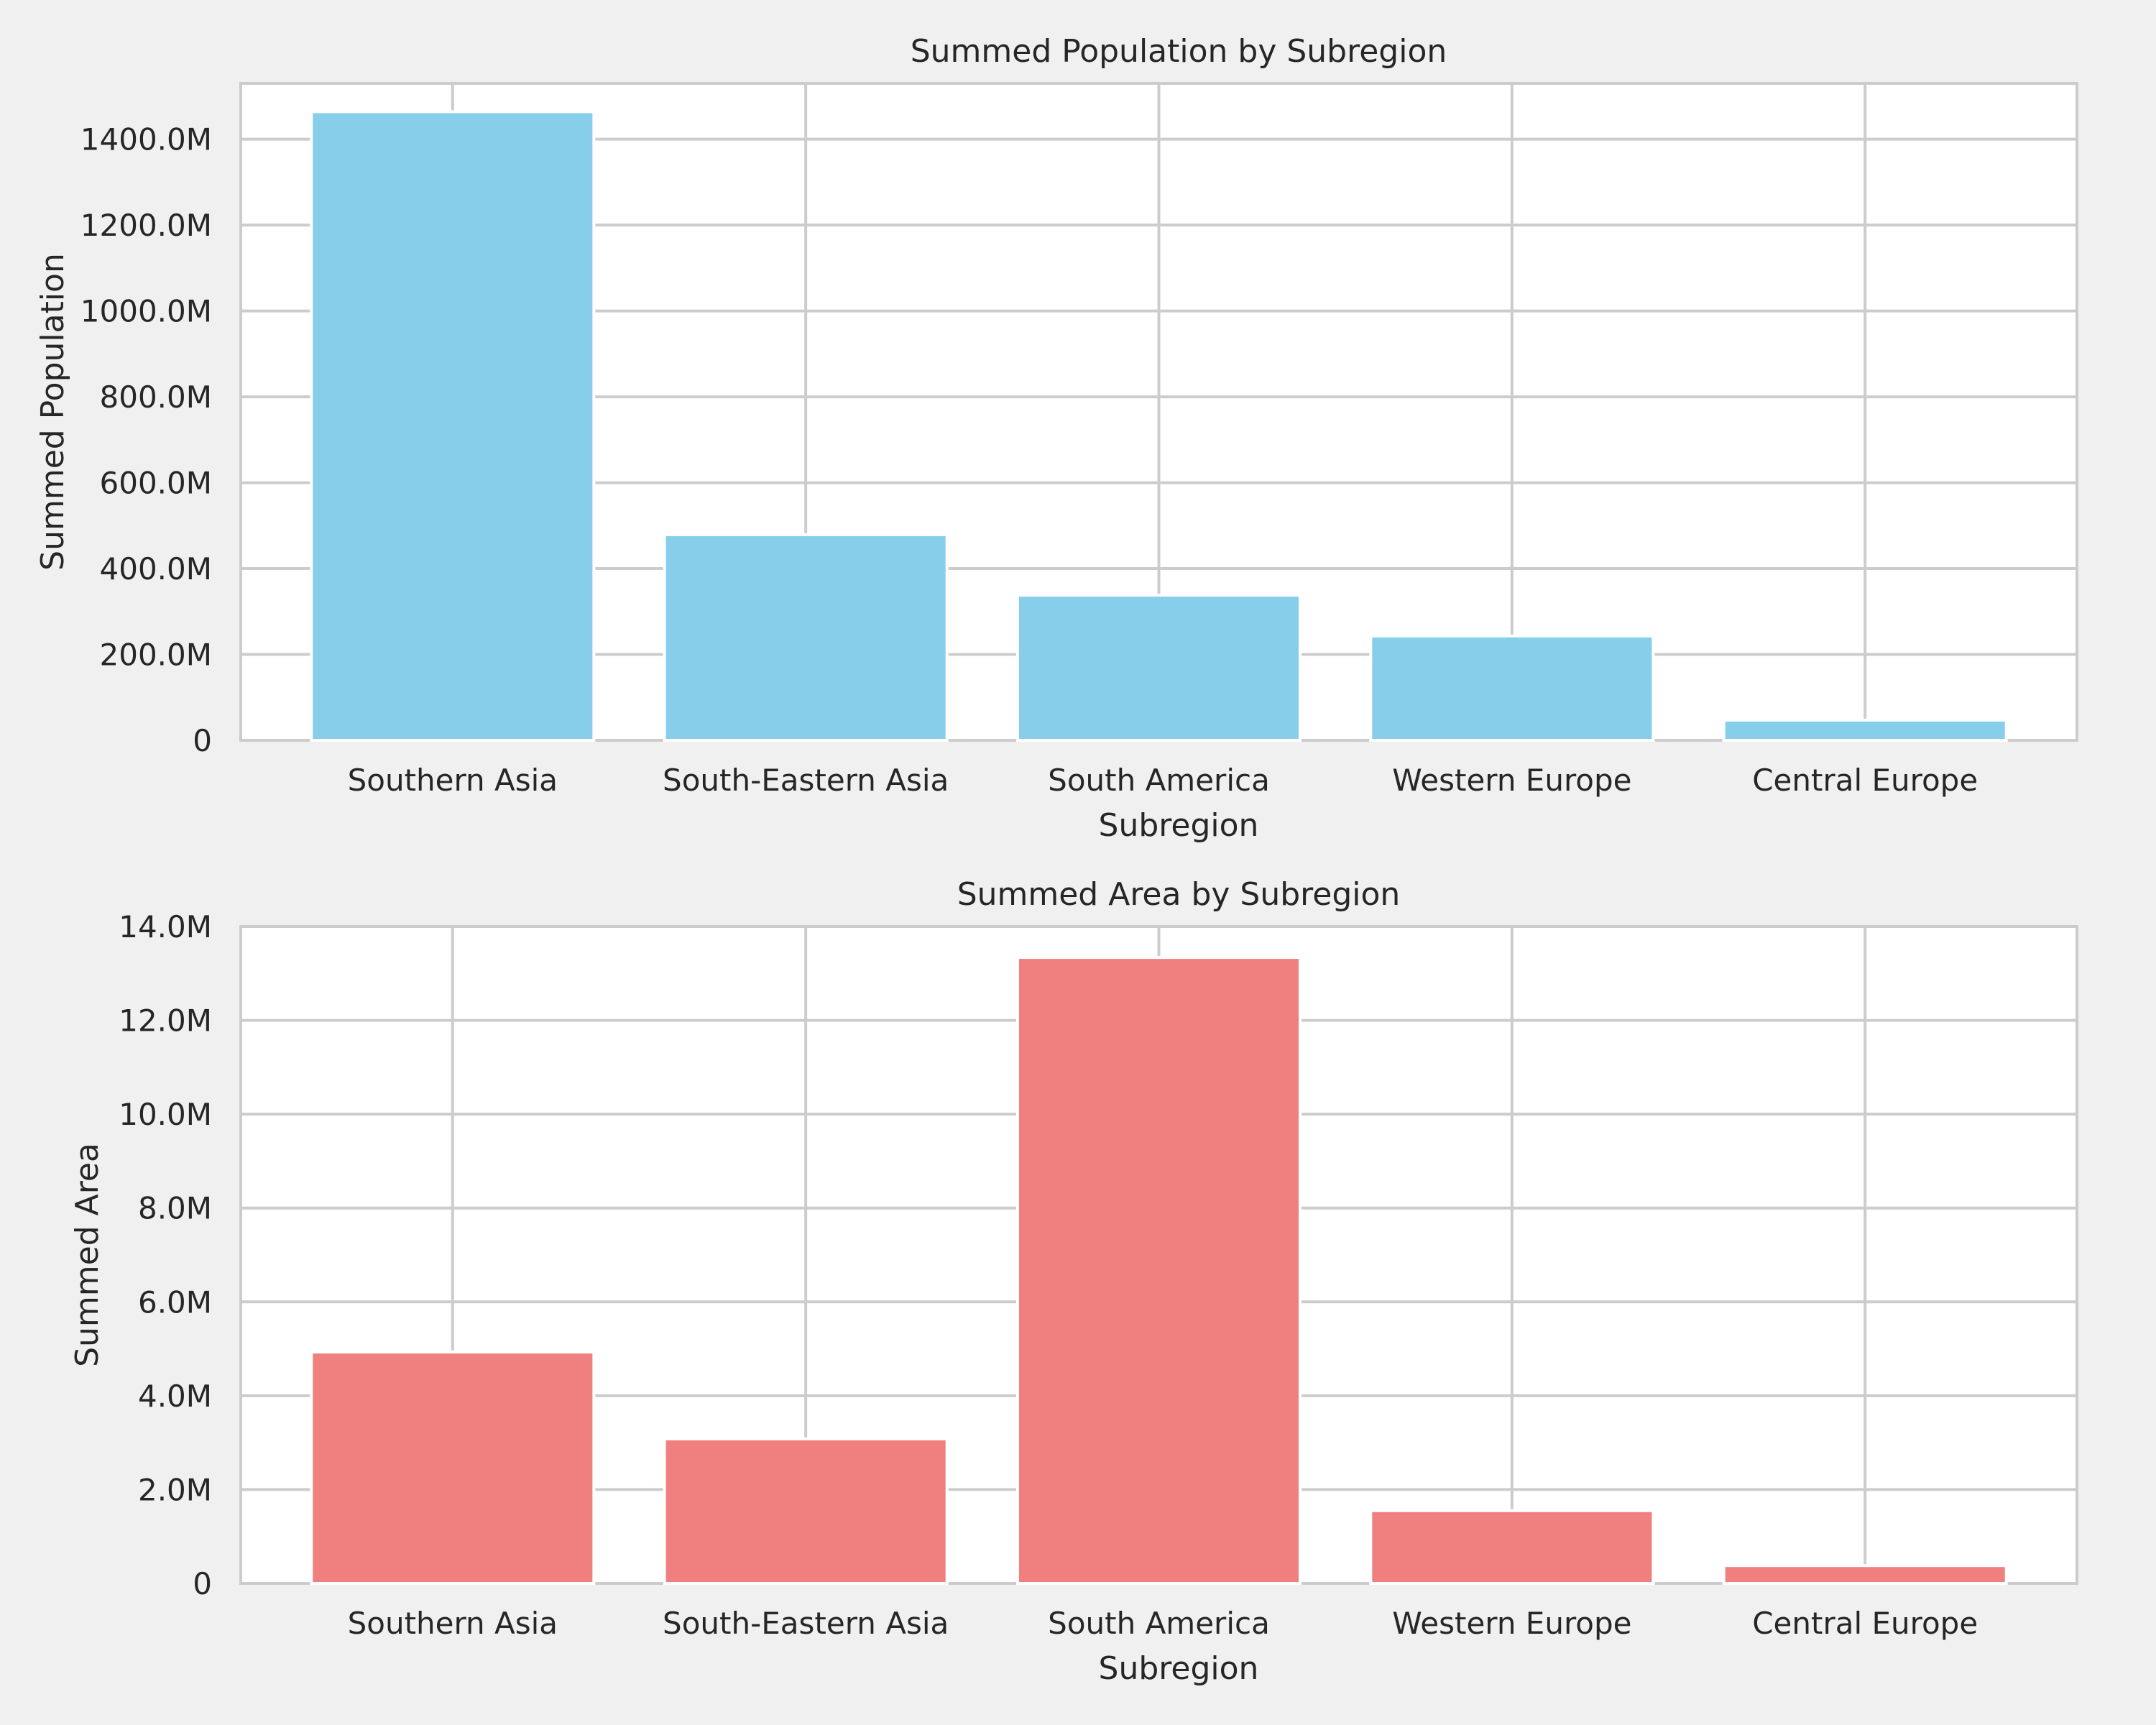 The width and height of the screenshot is (2156, 1725). I want to click on y-tick-labels: 0 2.0M 4.0M 6.0M 8.0M 10.0M 12.0M 14.0M, so click(165, 1255).